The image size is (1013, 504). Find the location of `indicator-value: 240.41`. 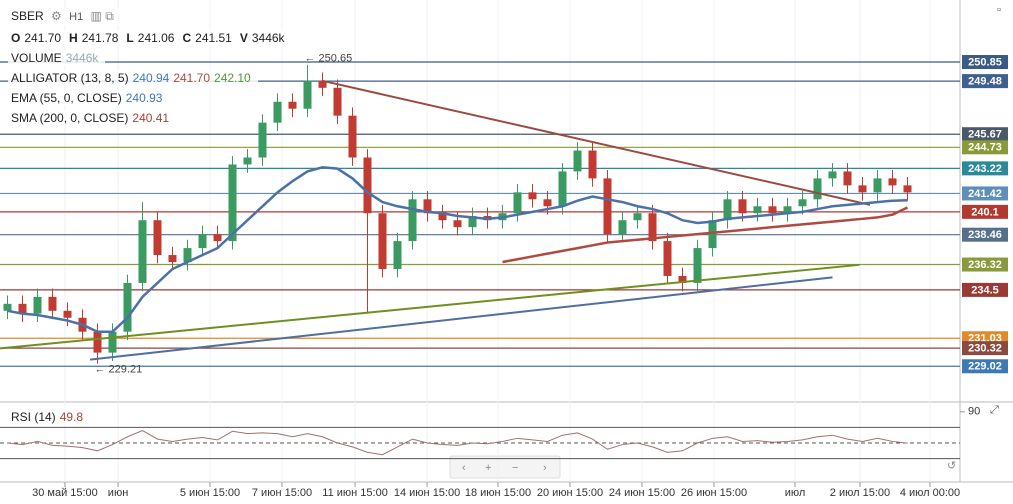

indicator-value: 240.41 is located at coordinates (151, 118).